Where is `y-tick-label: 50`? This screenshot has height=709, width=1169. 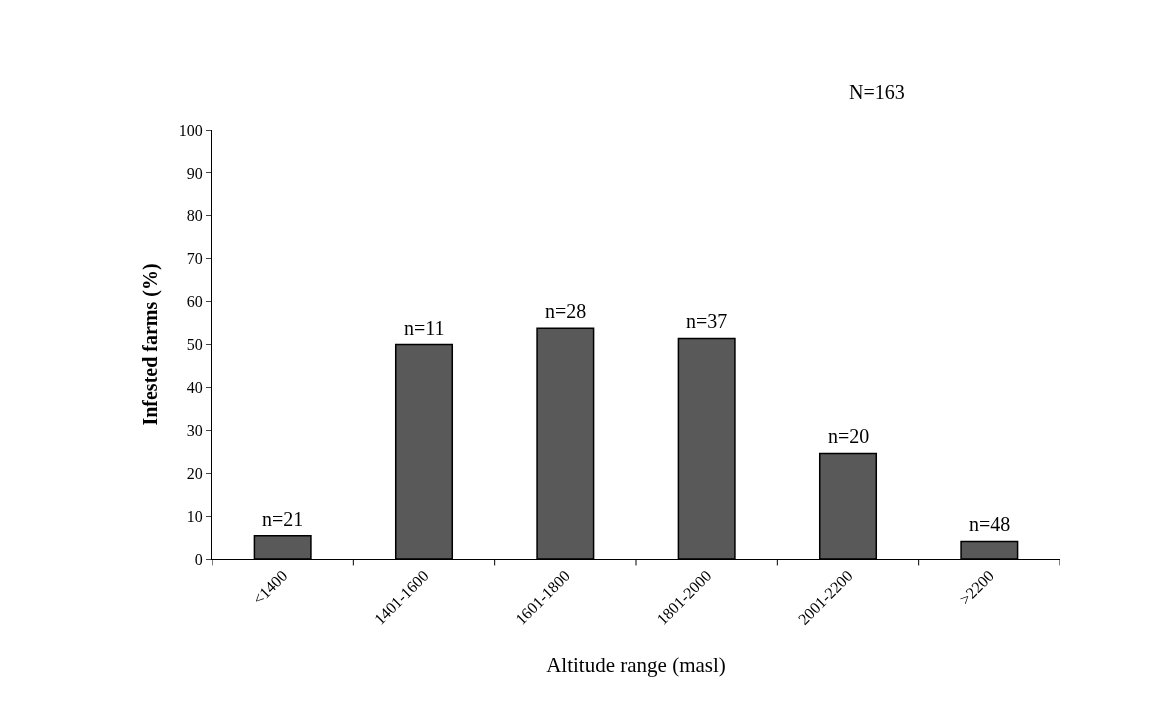 y-tick-label: 50 is located at coordinates (194, 345).